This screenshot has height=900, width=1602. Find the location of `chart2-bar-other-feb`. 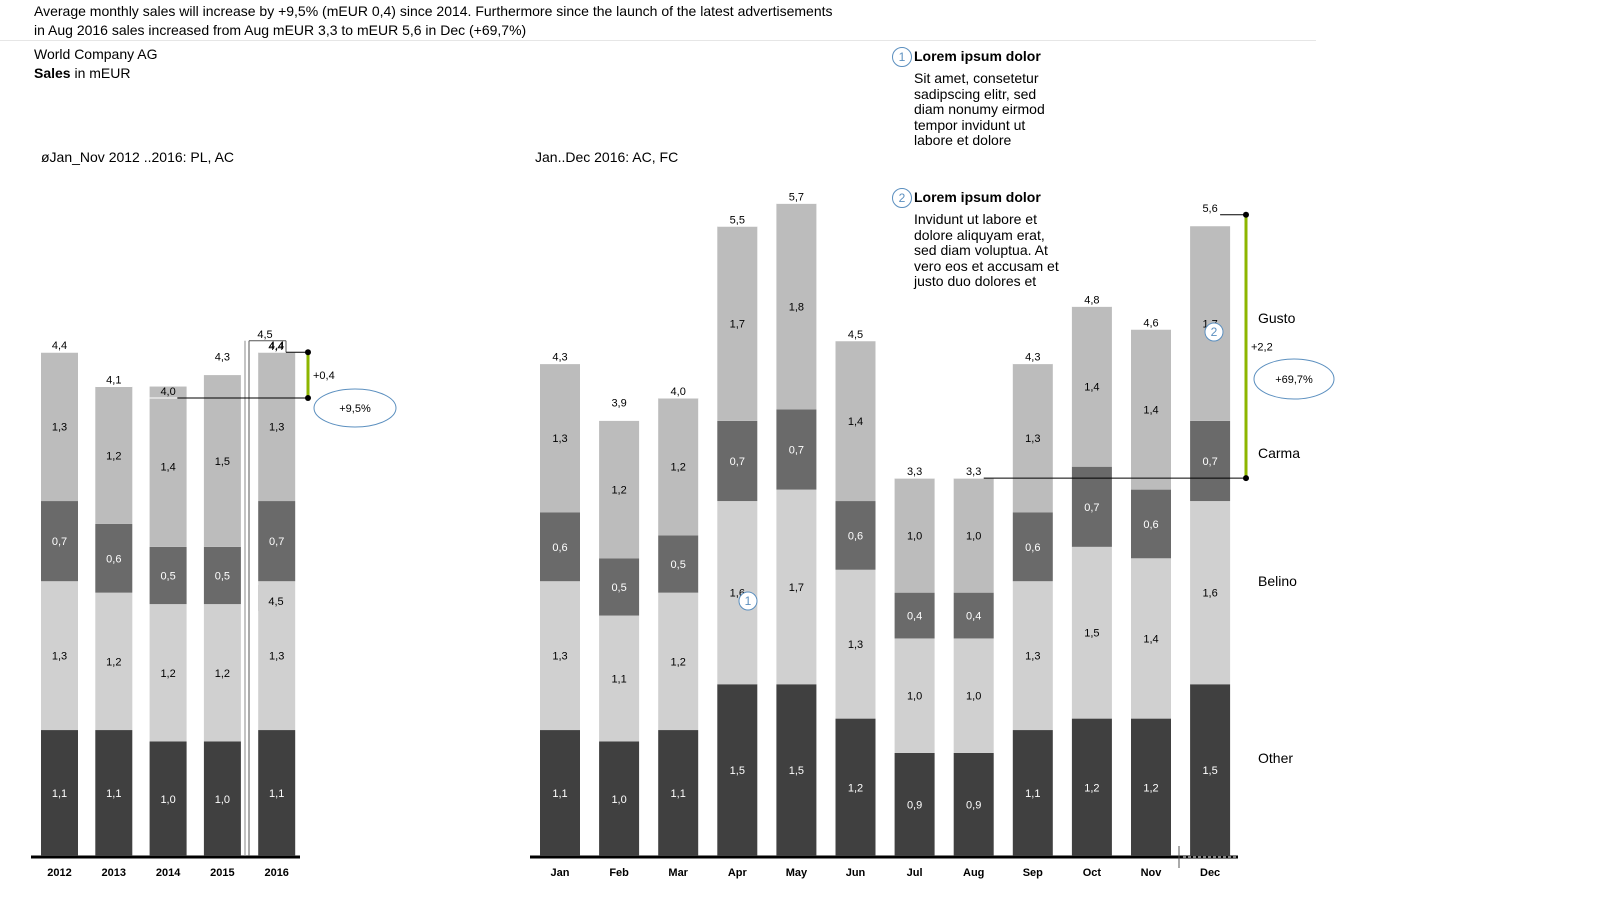

chart2-bar-other-feb is located at coordinates (619, 798).